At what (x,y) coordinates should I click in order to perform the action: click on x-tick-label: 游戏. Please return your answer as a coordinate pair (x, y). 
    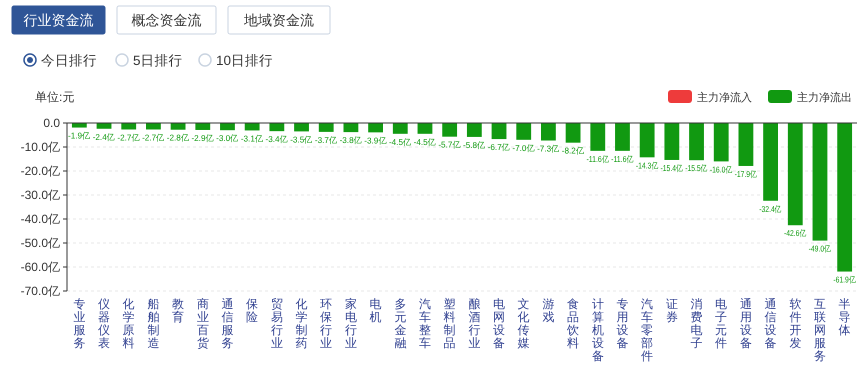
    Looking at the image, I should click on (548, 310).